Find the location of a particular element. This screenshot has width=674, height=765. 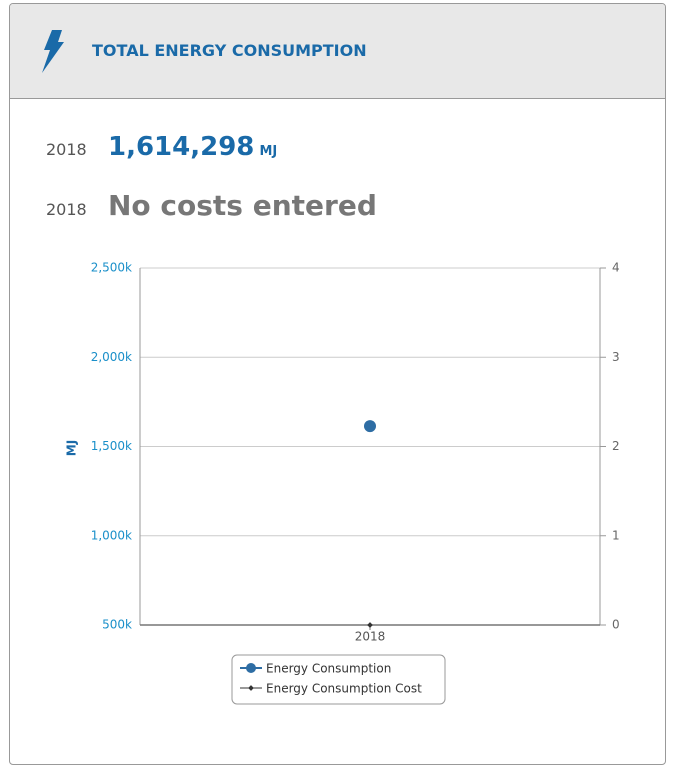

y-tick-label: 2,500k is located at coordinates (111, 268).